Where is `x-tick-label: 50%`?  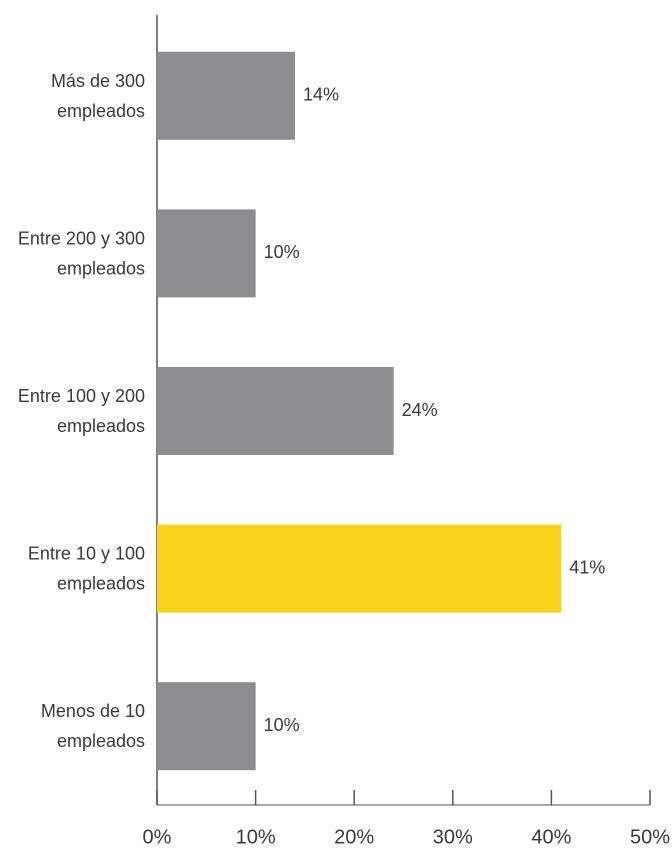 x-tick-label: 50% is located at coordinates (650, 837).